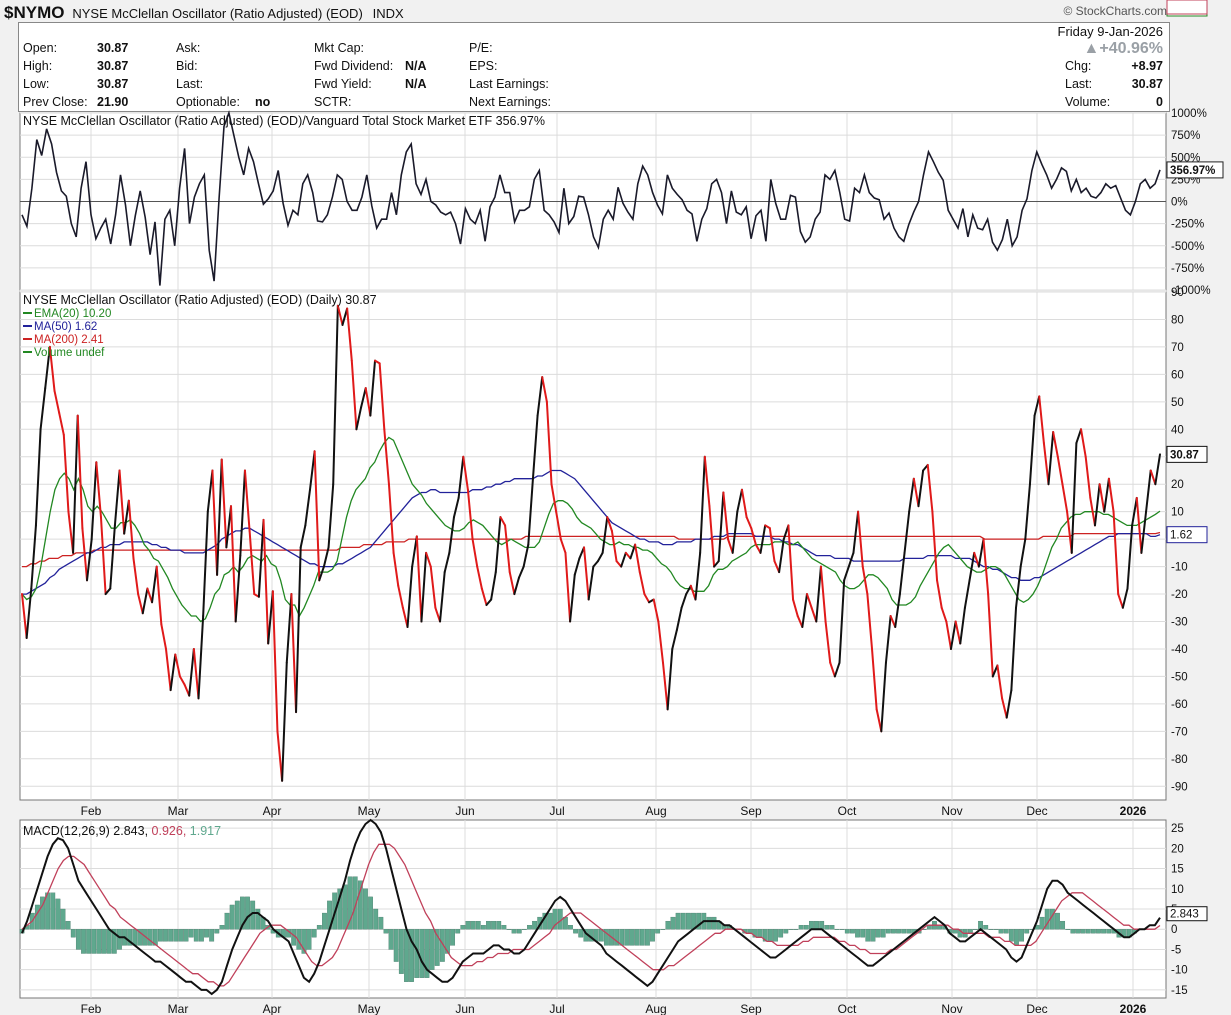 The height and width of the screenshot is (1015, 1231). I want to click on y-tick-label: 500%, so click(1185, 158).